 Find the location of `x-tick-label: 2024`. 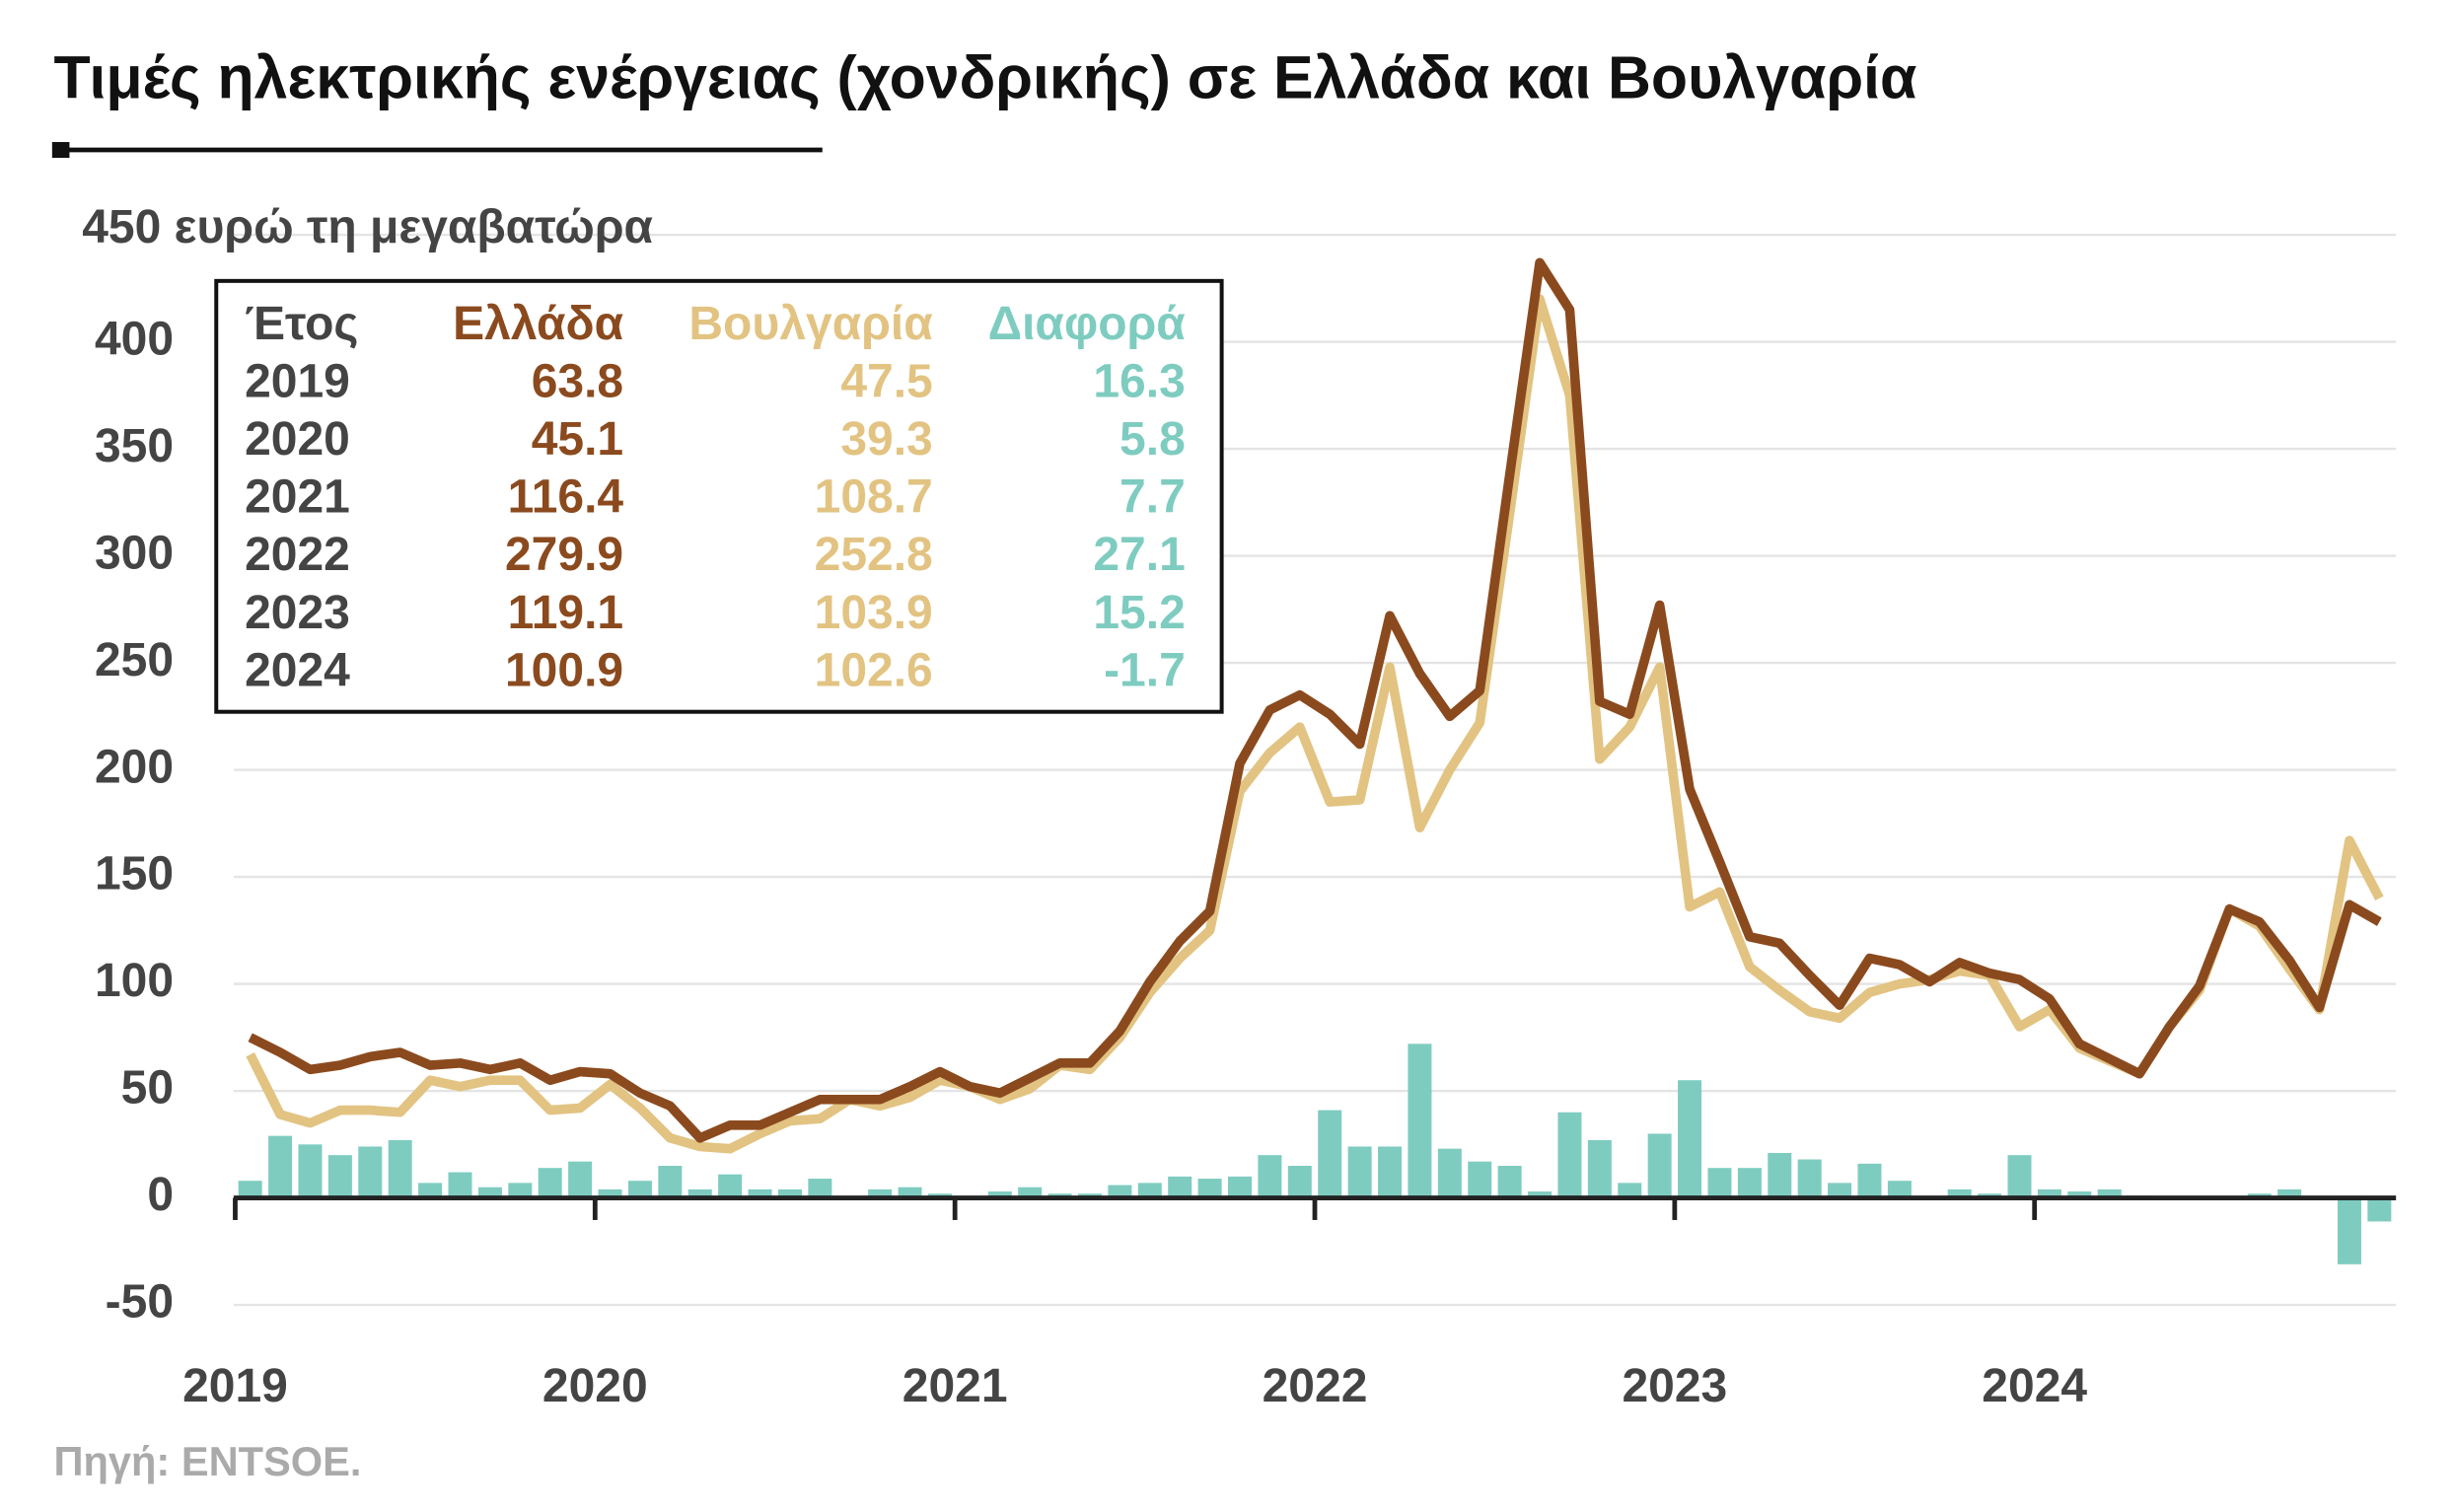

x-tick-label: 2024 is located at coordinates (2034, 1386).